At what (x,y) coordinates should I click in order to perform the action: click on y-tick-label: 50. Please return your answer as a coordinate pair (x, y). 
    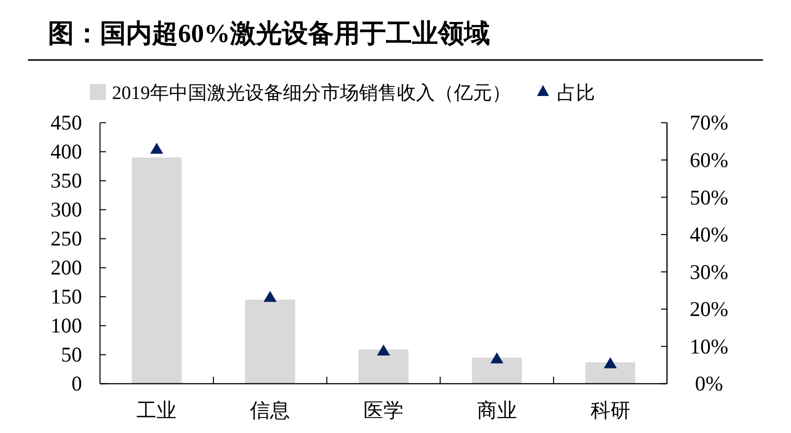
    Looking at the image, I should click on (71, 354).